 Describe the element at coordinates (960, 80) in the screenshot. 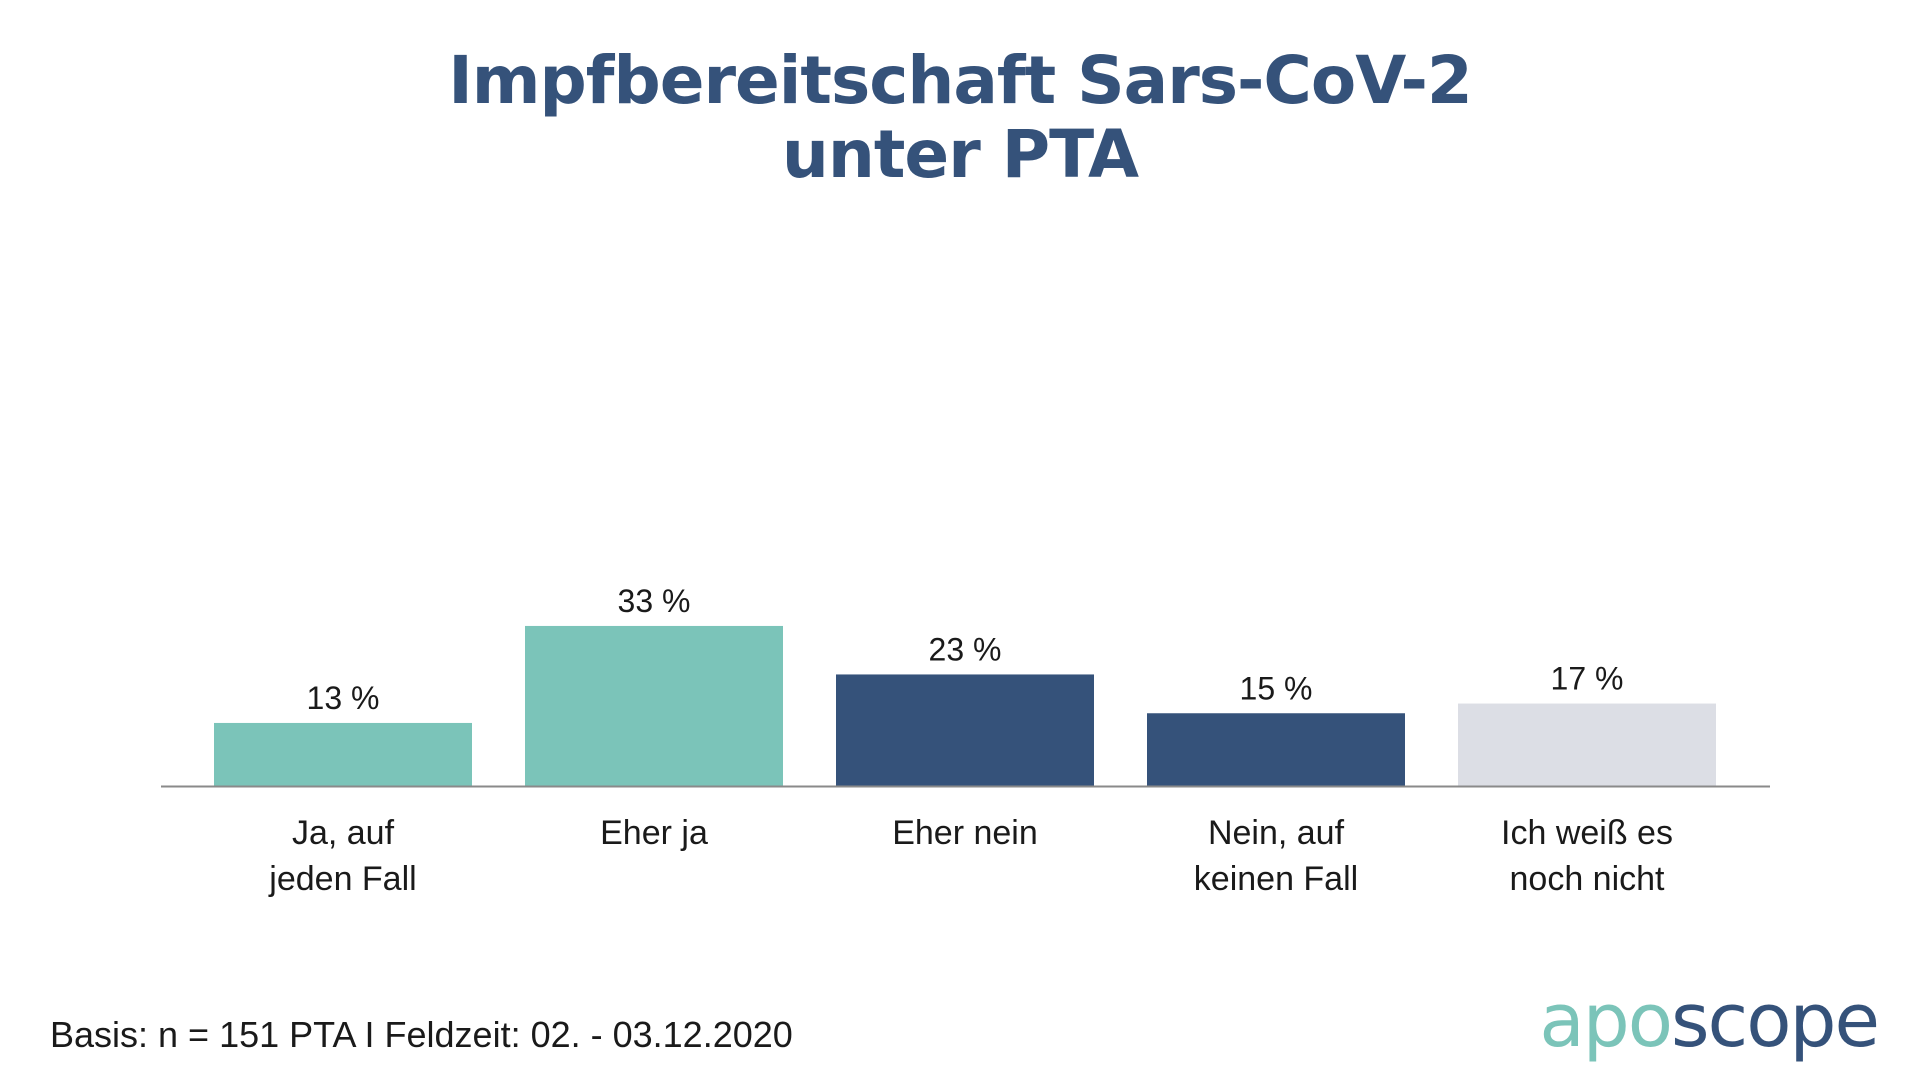

I see `chart-title-line-1: Impfbereitschaft Sars-CoV-2` at that location.